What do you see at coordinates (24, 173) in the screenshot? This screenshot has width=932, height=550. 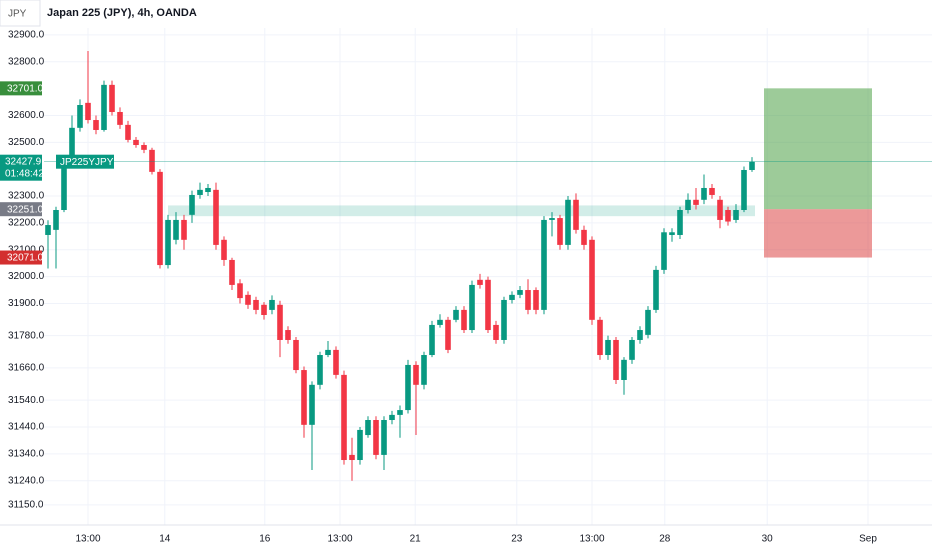 I see `countdown: 01:48:42` at bounding box center [24, 173].